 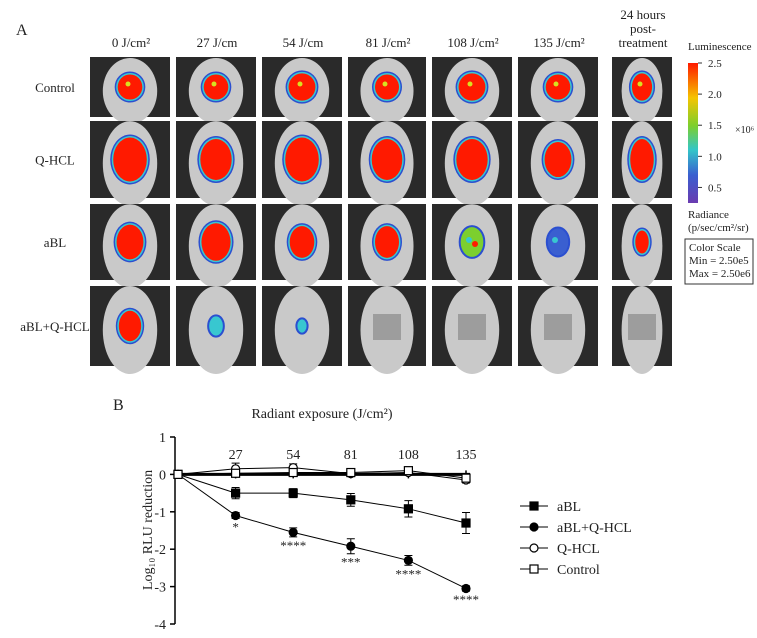 I want to click on scale-box-line: Color Scale, so click(x=715, y=248).